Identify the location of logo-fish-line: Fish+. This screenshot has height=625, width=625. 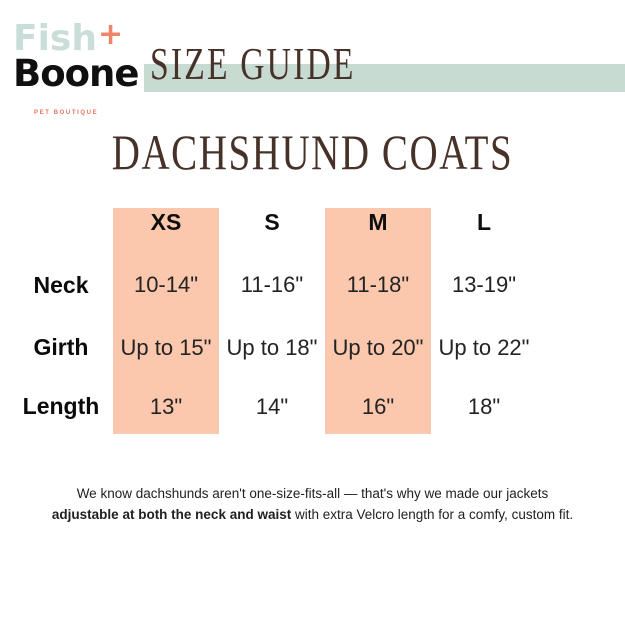
(75, 38).